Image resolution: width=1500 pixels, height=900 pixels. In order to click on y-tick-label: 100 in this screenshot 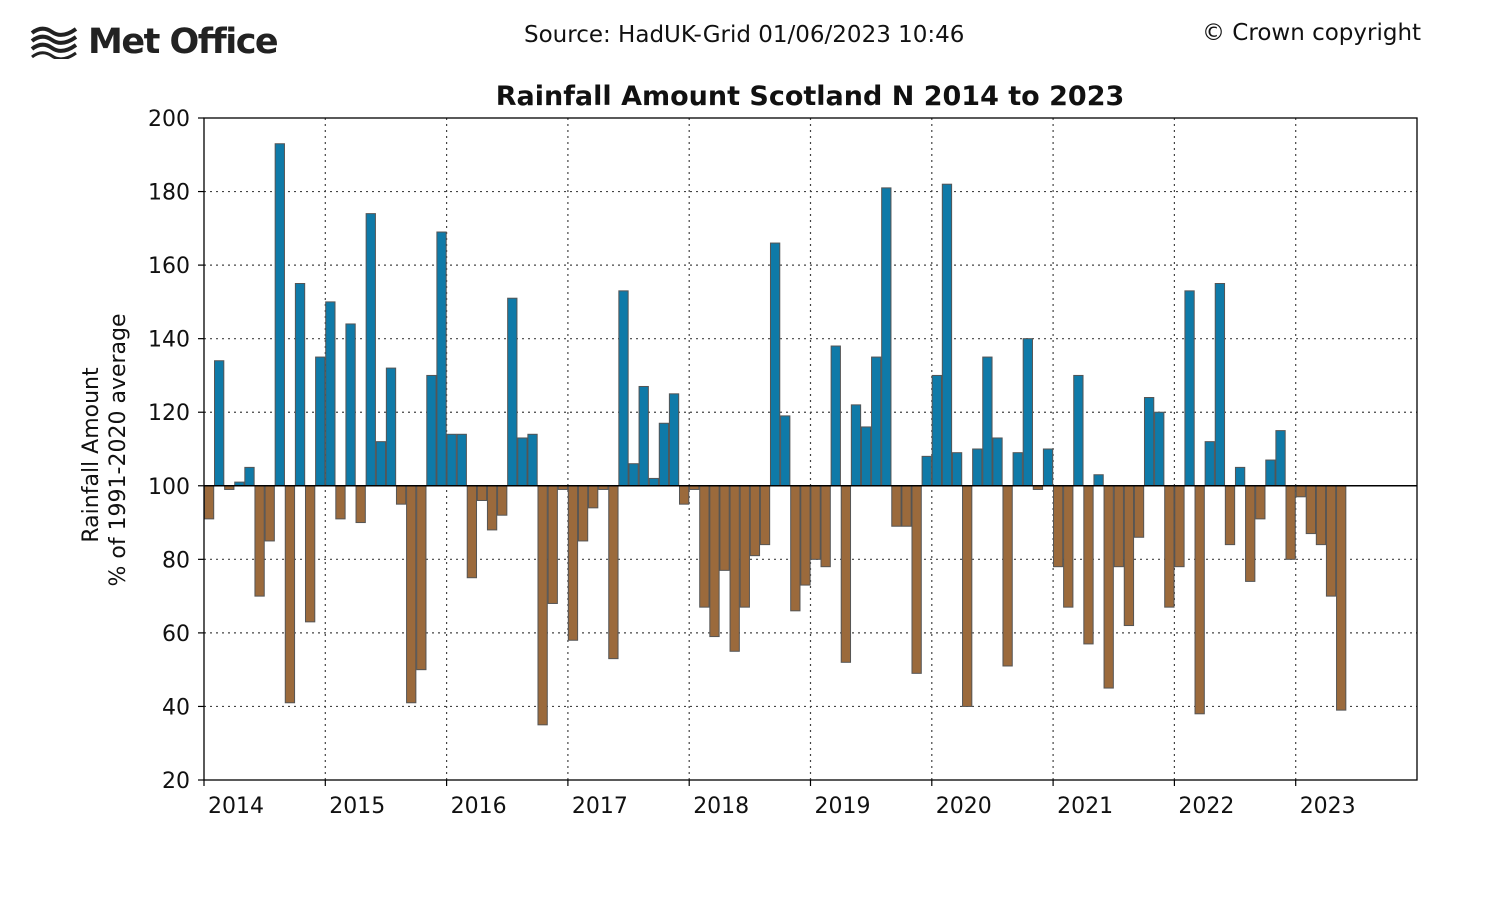, I will do `click(169, 487)`.